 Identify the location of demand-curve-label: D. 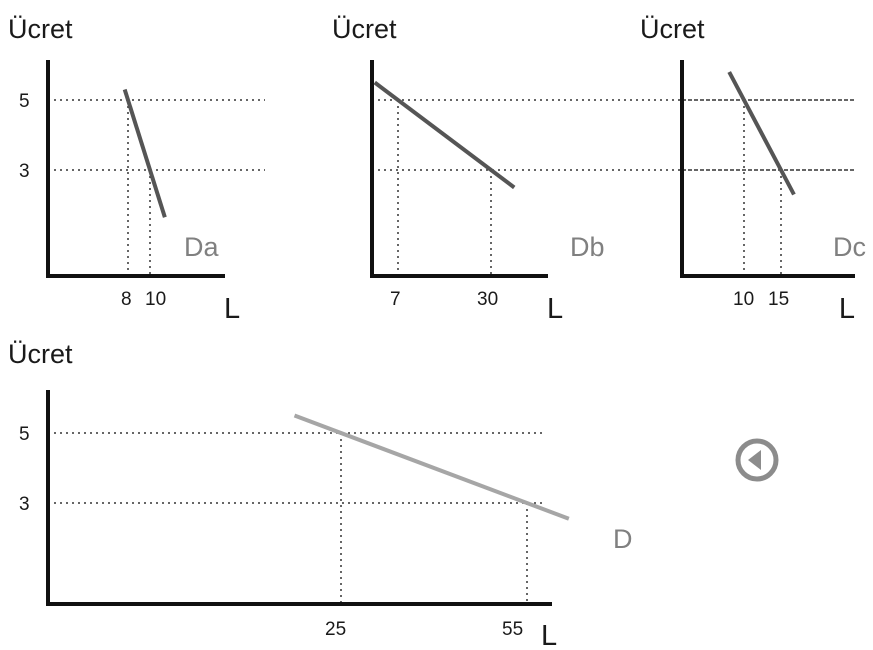
(623, 539).